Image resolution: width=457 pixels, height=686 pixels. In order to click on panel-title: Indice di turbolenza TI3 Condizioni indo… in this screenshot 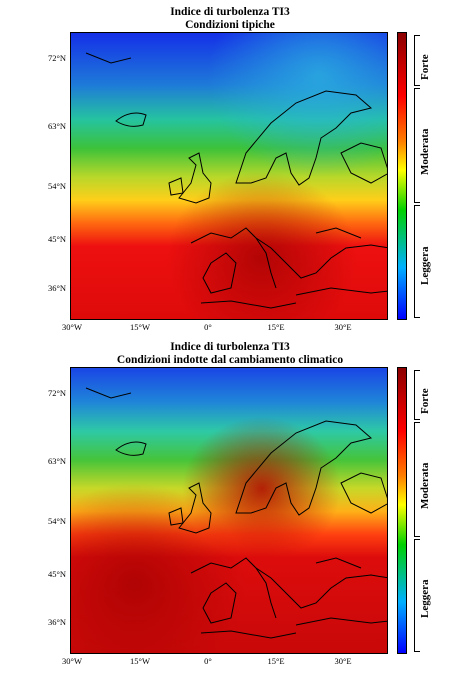, I will do `click(230, 354)`.